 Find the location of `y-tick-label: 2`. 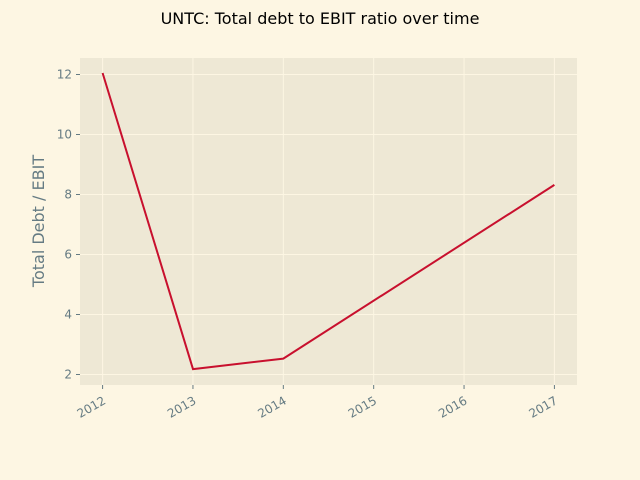

y-tick-label: 2 is located at coordinates (68, 375).